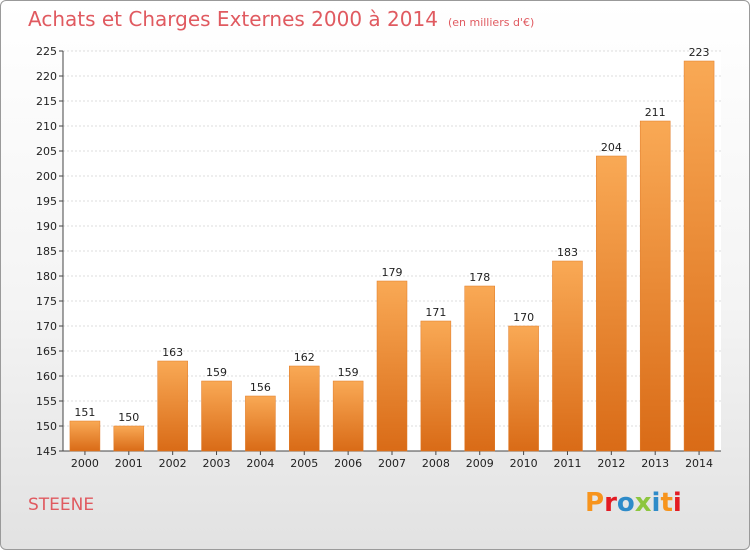  I want to click on bar-2010, so click(523, 388).